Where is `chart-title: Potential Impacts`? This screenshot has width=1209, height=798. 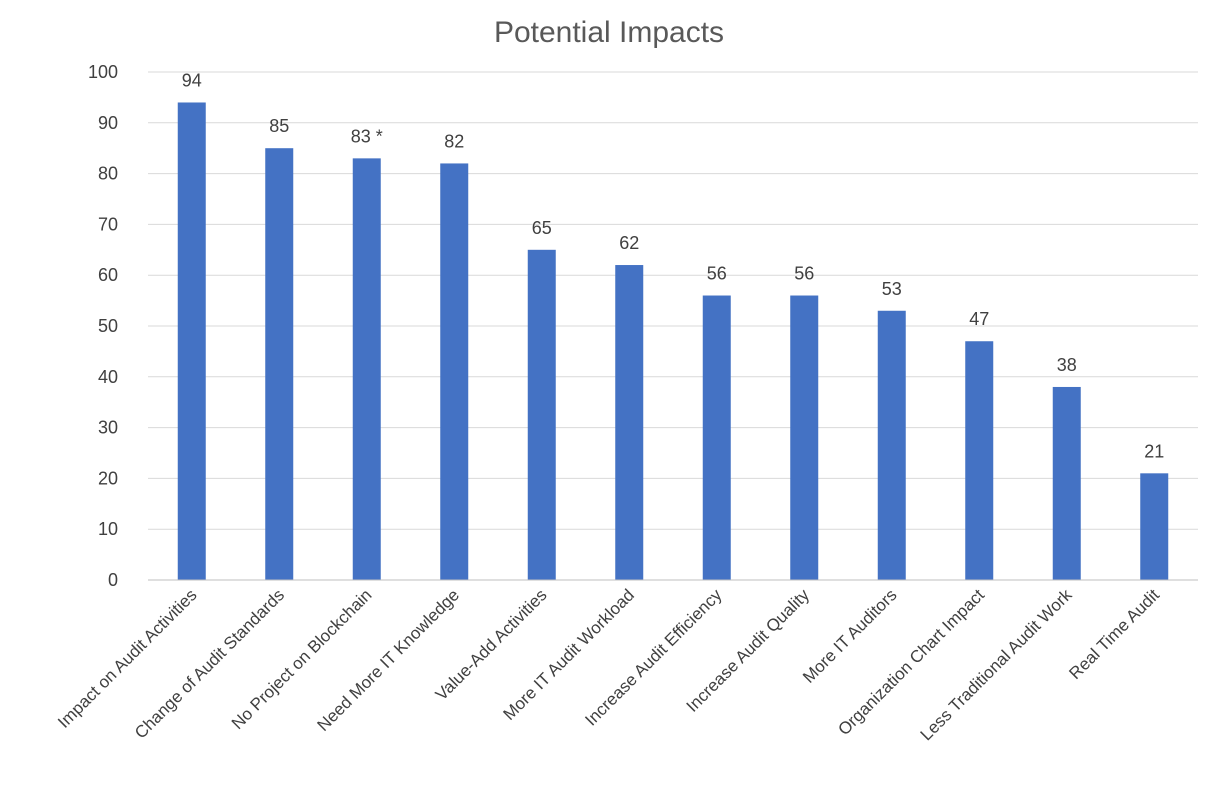 chart-title: Potential Impacts is located at coordinates (609, 32).